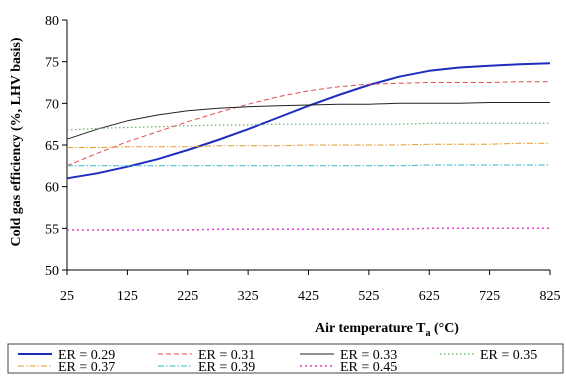 This screenshot has height=376, width=566. I want to click on x-tick-label: 825, so click(550, 296).